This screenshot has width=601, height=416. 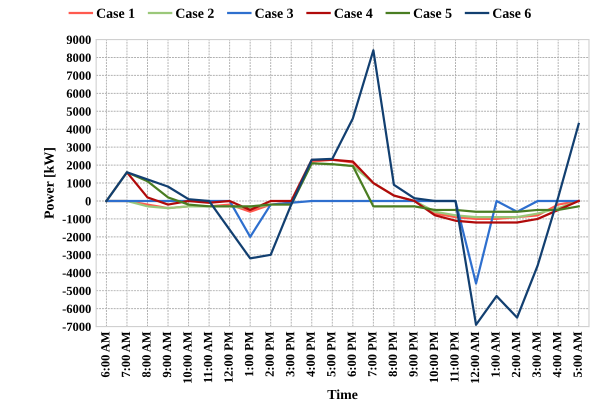 What do you see at coordinates (76, 291) in the screenshot?
I see `y-tick-label: -5000` at bounding box center [76, 291].